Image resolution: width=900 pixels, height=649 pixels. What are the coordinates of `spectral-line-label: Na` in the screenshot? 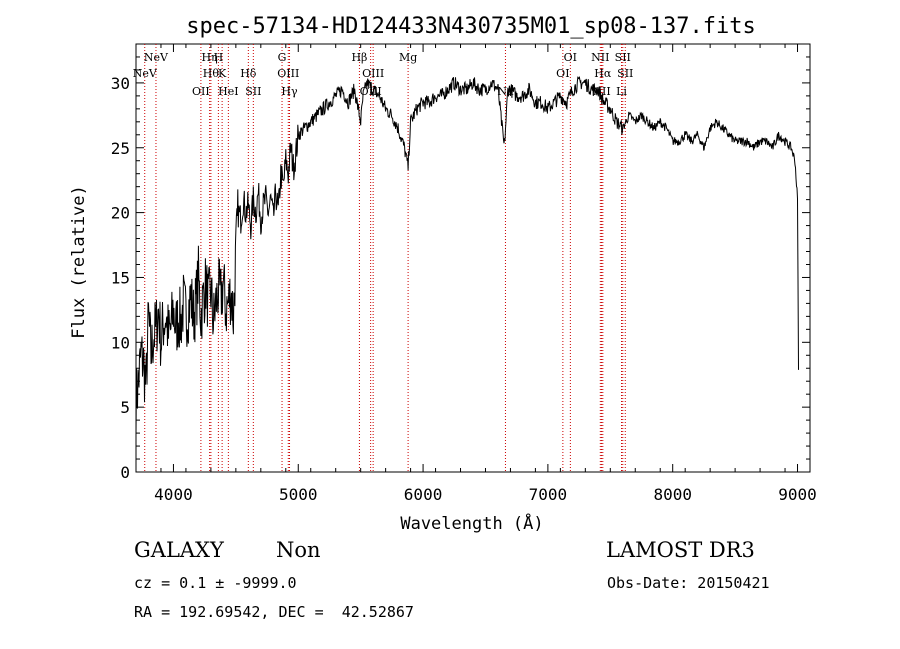 It's located at (505, 91).